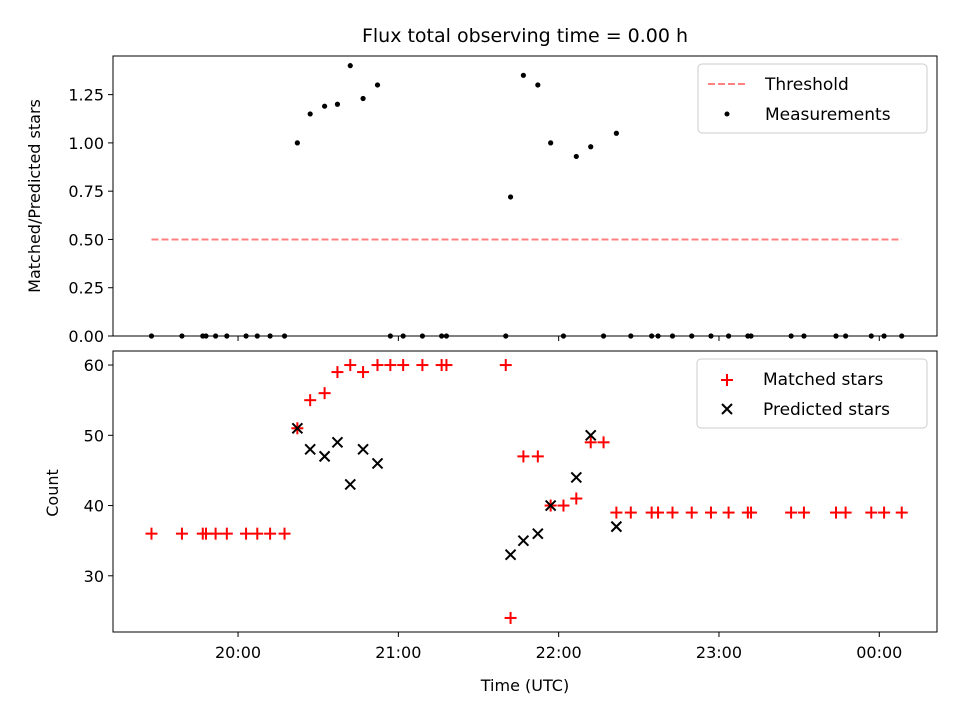  I want to click on bottom-legend: Matched stars Predicted stars, so click(812, 393).